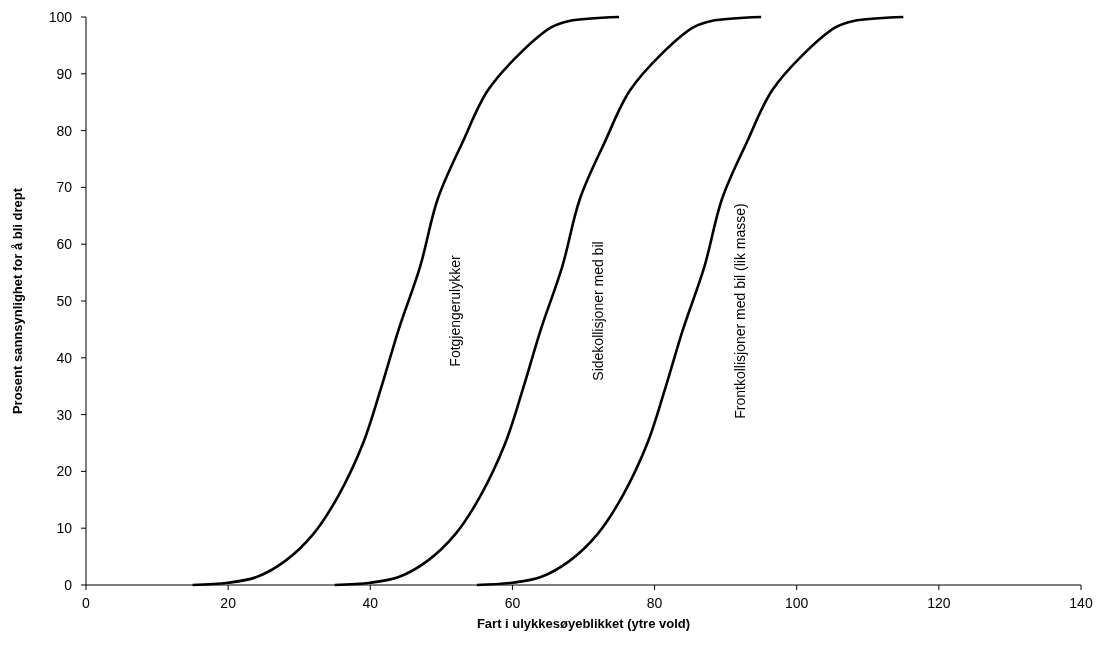 Image resolution: width=1104 pixels, height=662 pixels. Describe the element at coordinates (64, 300) in the screenshot. I see `y-tick-label: 50` at that location.